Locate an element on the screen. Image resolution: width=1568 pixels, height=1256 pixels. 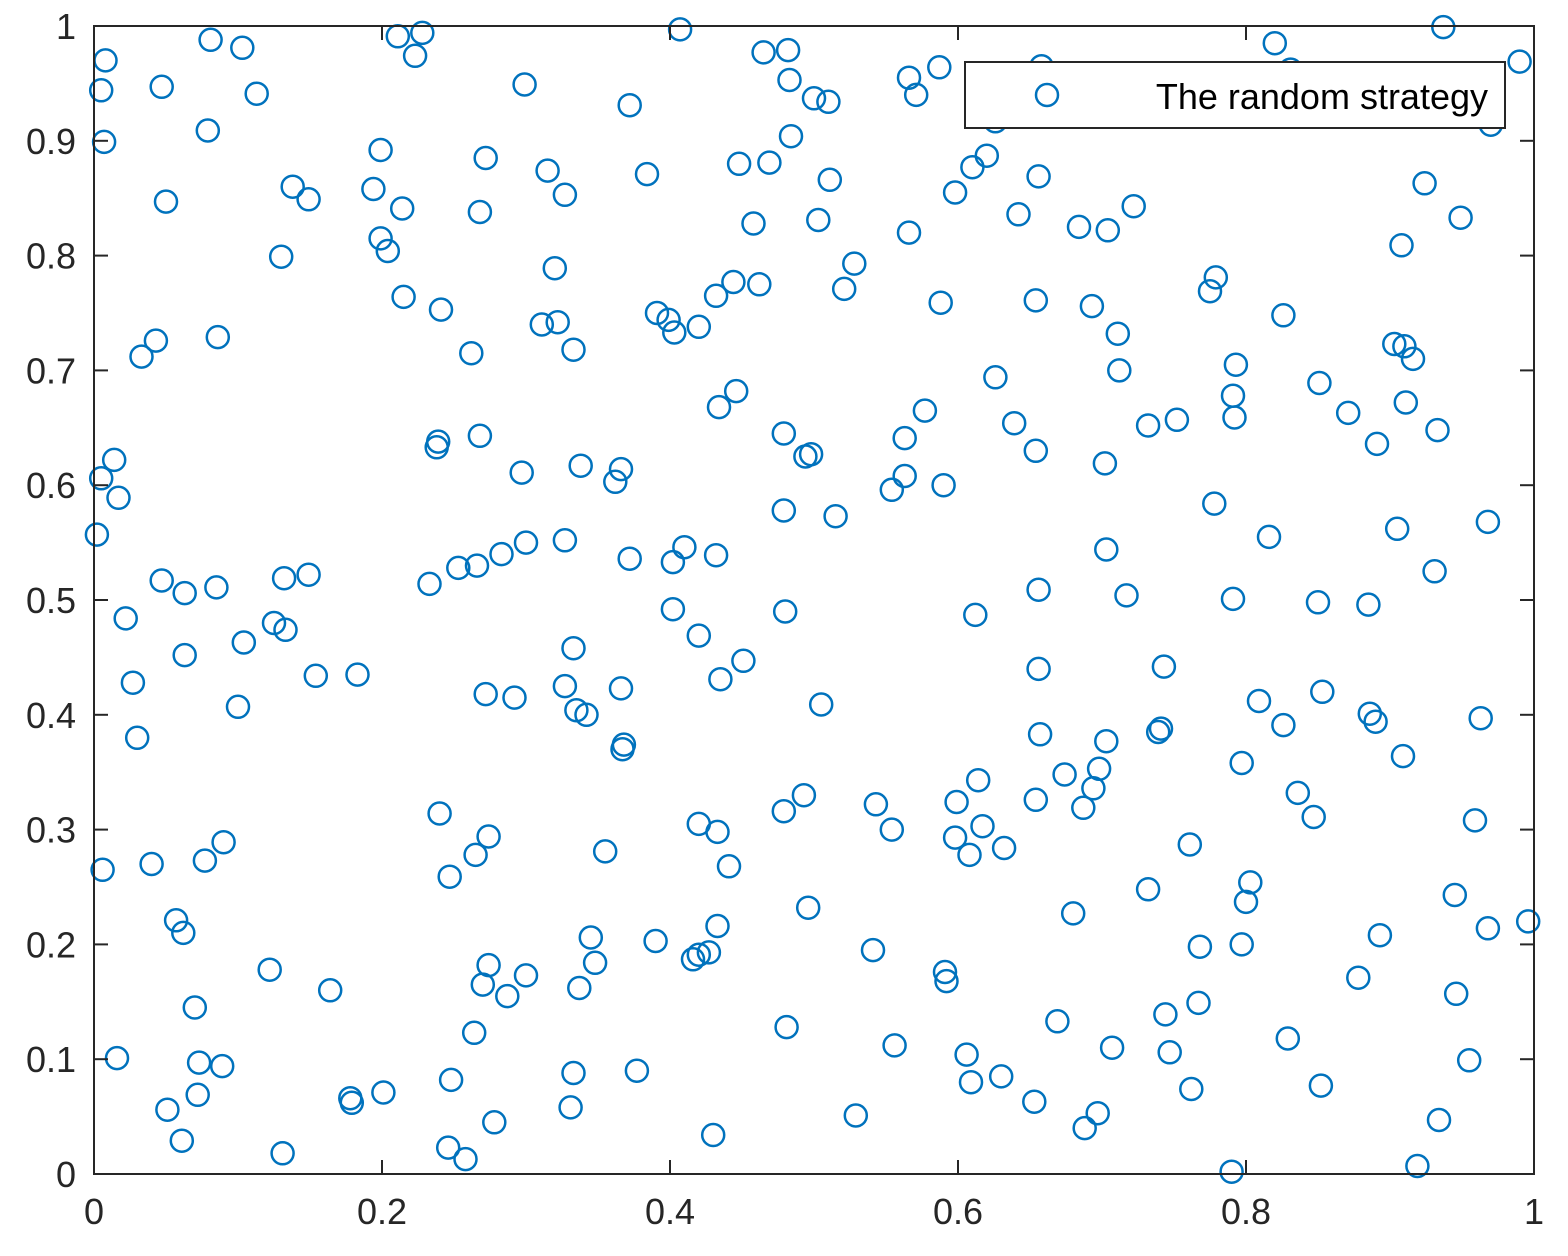
x-tick-label: 0.6 is located at coordinates (958, 1211).